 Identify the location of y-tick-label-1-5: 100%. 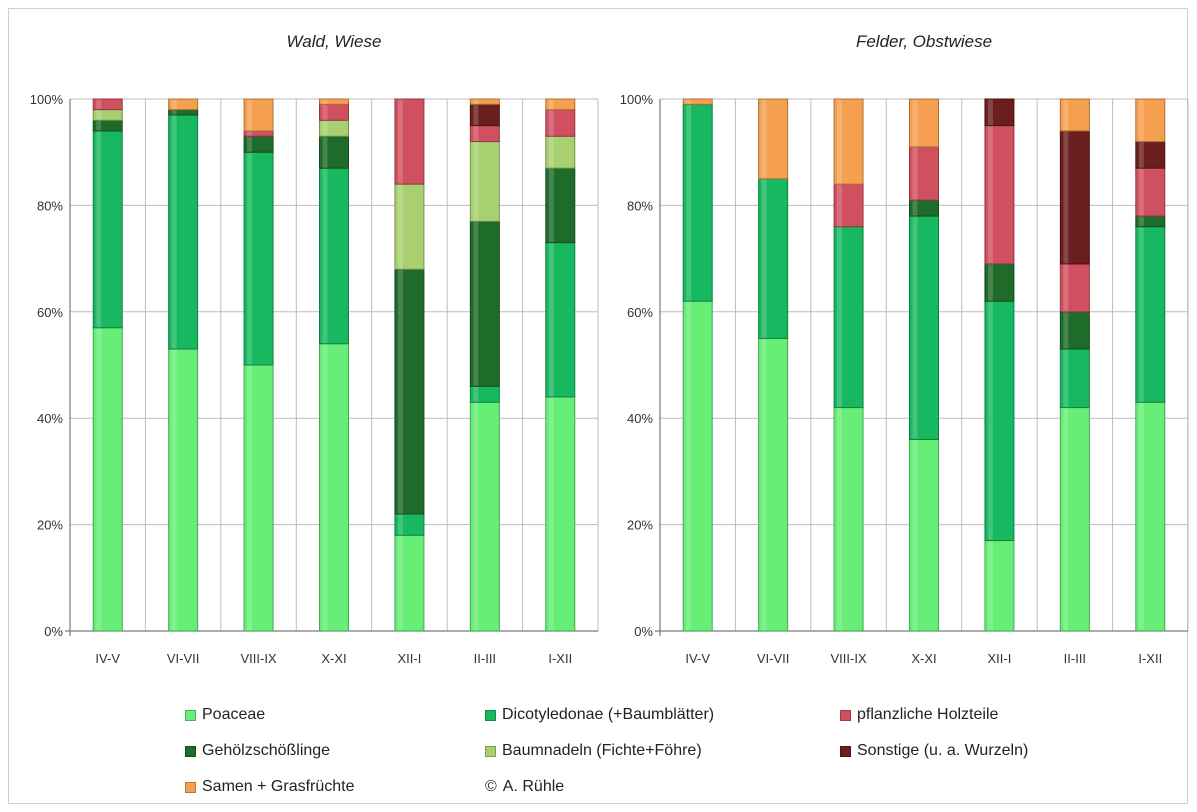
(47, 99).